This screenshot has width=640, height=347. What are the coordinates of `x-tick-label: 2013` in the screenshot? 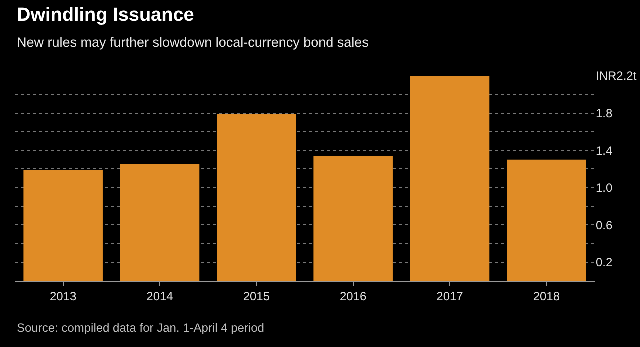 It's located at (63, 296).